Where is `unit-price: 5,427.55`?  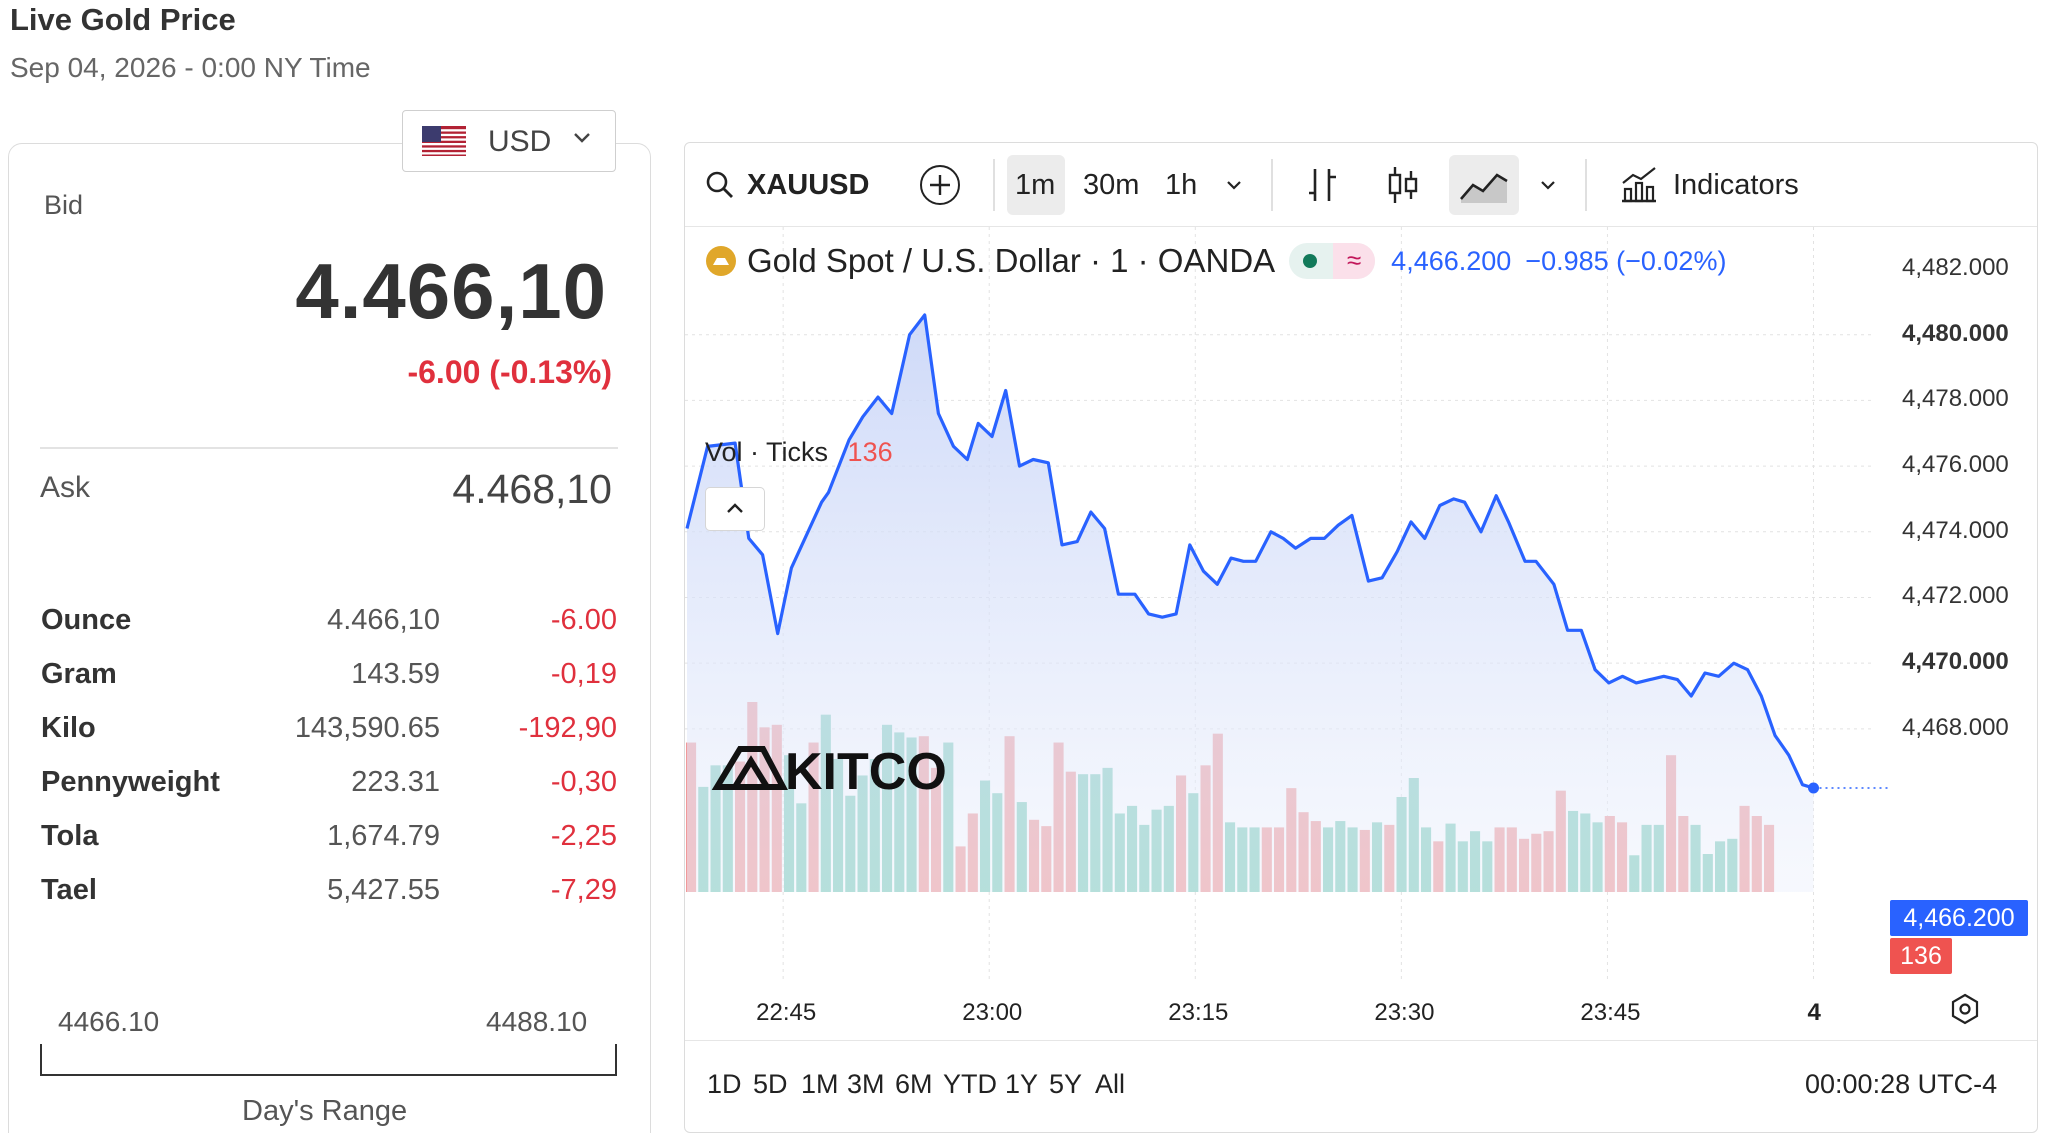
unit-price: 5,427.55 is located at coordinates (383, 890).